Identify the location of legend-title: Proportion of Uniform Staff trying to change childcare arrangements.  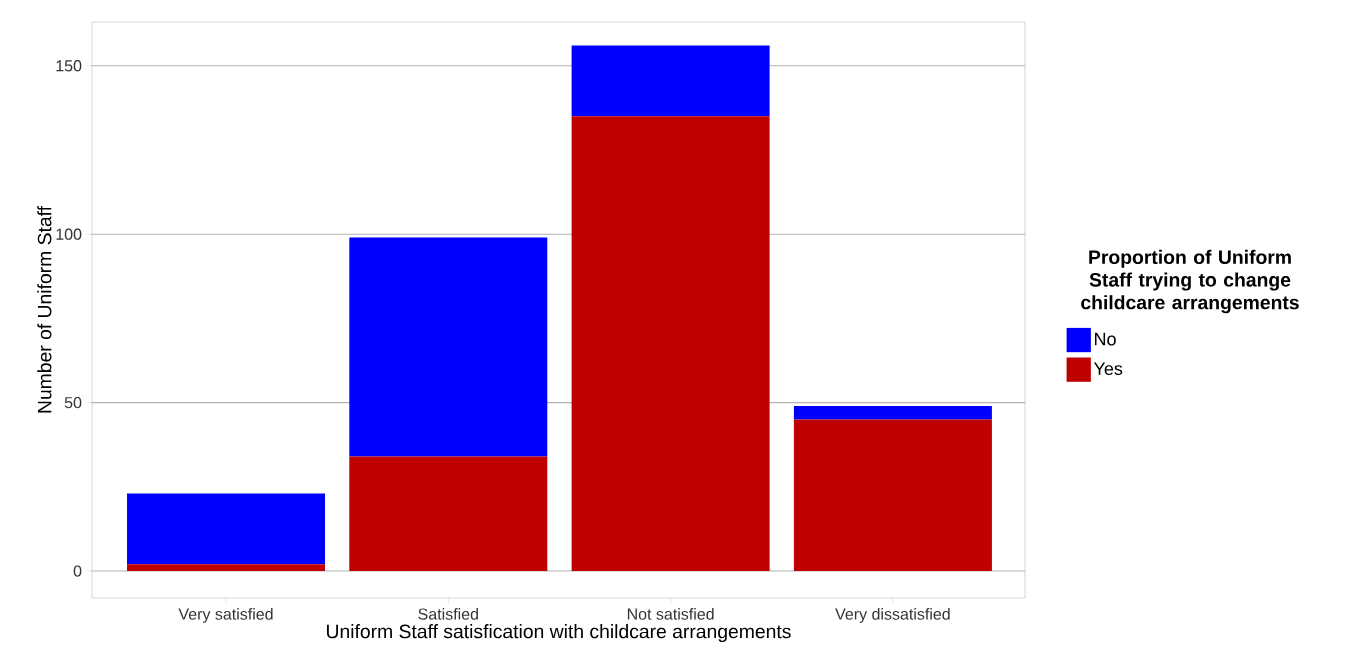
(1190, 281).